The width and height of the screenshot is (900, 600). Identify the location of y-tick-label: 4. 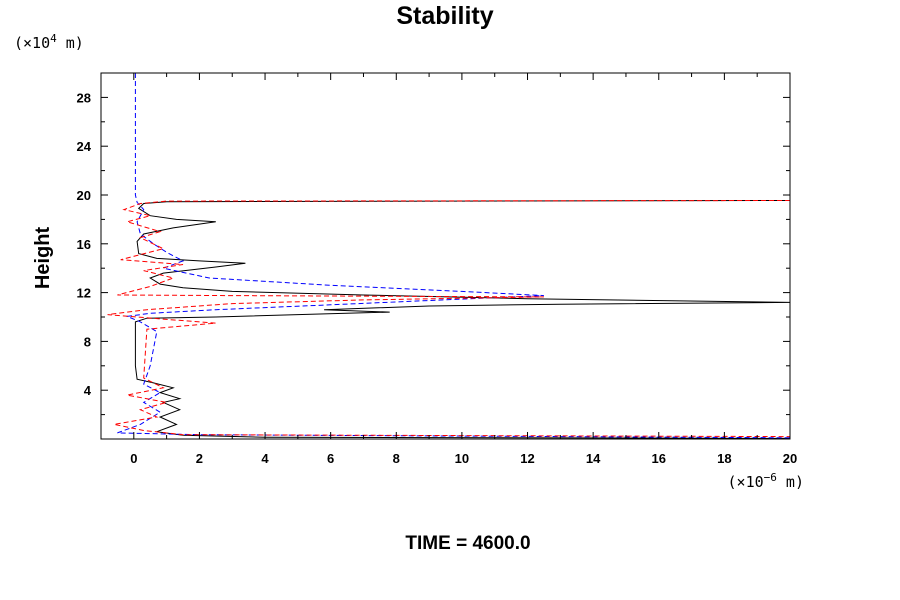
(88, 390).